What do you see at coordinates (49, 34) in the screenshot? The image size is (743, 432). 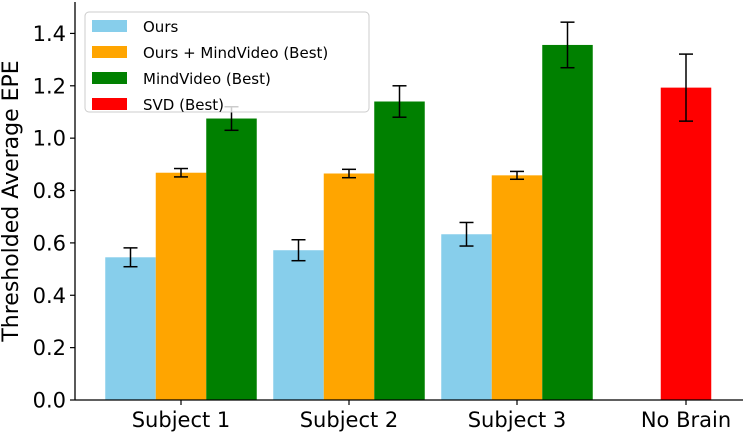 I see `y-tick-label: 1.4` at bounding box center [49, 34].